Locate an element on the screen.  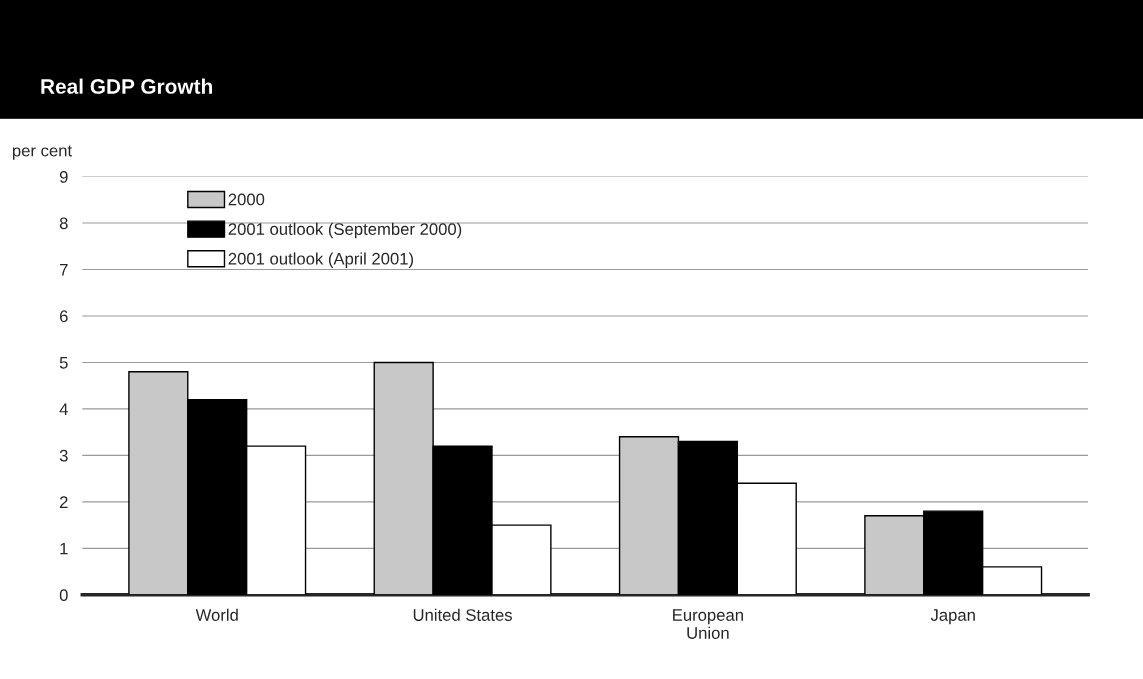
y-tick-label: 3 is located at coordinates (63, 455).